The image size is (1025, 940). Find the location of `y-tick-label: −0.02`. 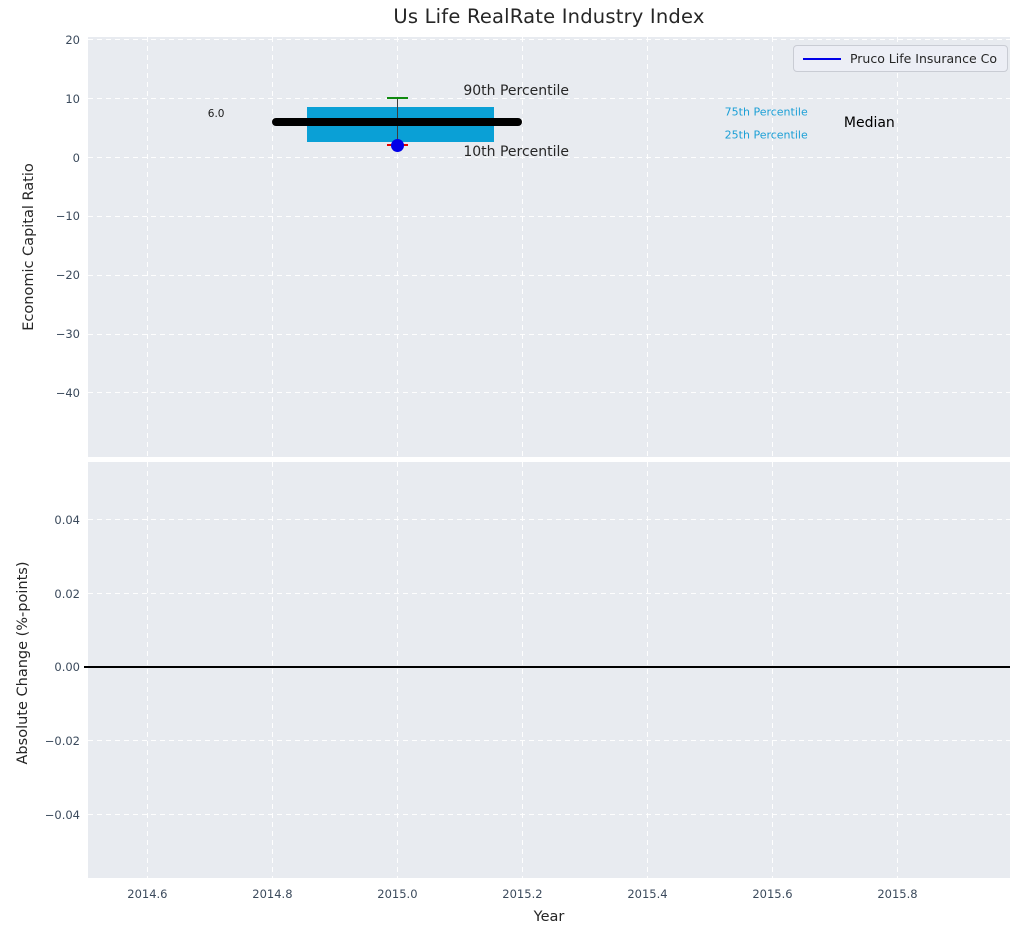

y-tick-label: −0.02 is located at coordinates (62, 740).